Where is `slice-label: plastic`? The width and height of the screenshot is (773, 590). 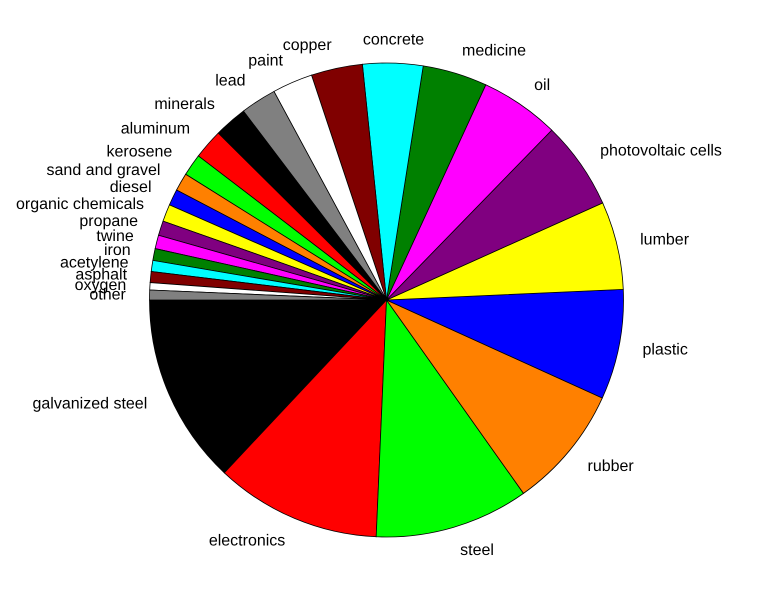
slice-label: plastic is located at coordinates (665, 349).